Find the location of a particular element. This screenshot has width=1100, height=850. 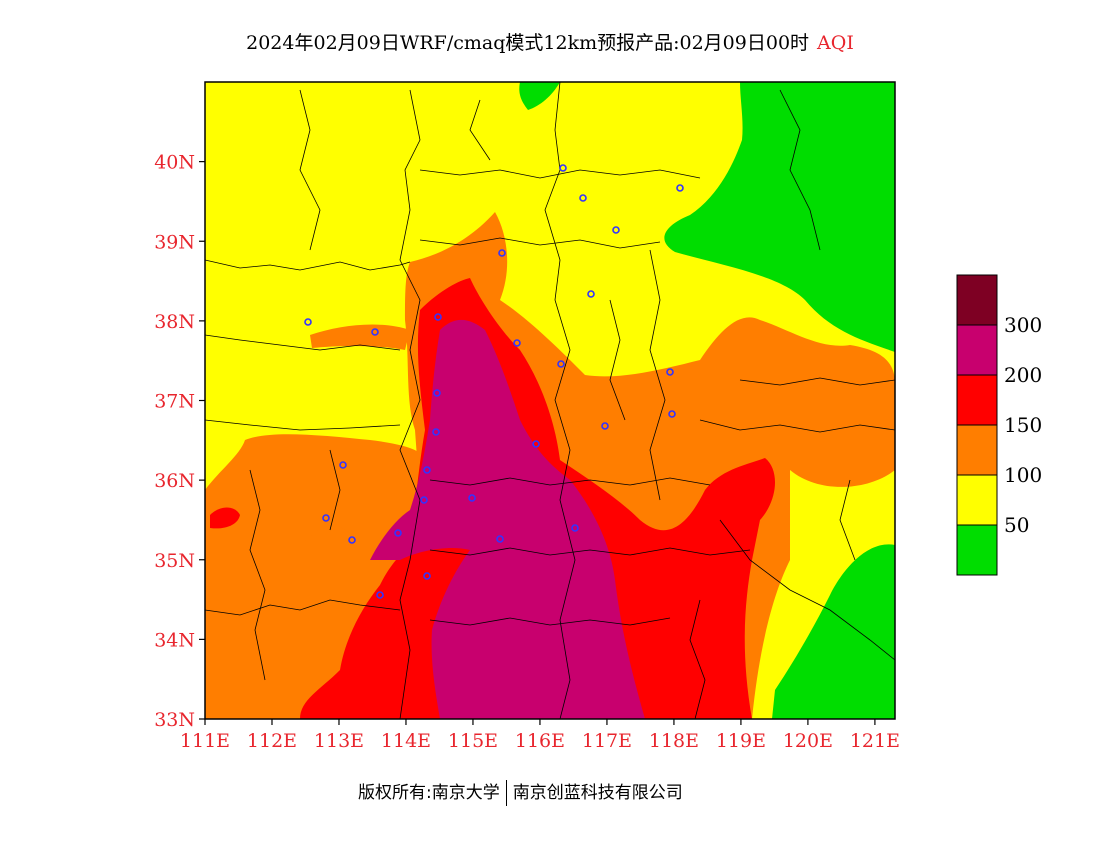

legend-label: 200 is located at coordinates (1023, 375).